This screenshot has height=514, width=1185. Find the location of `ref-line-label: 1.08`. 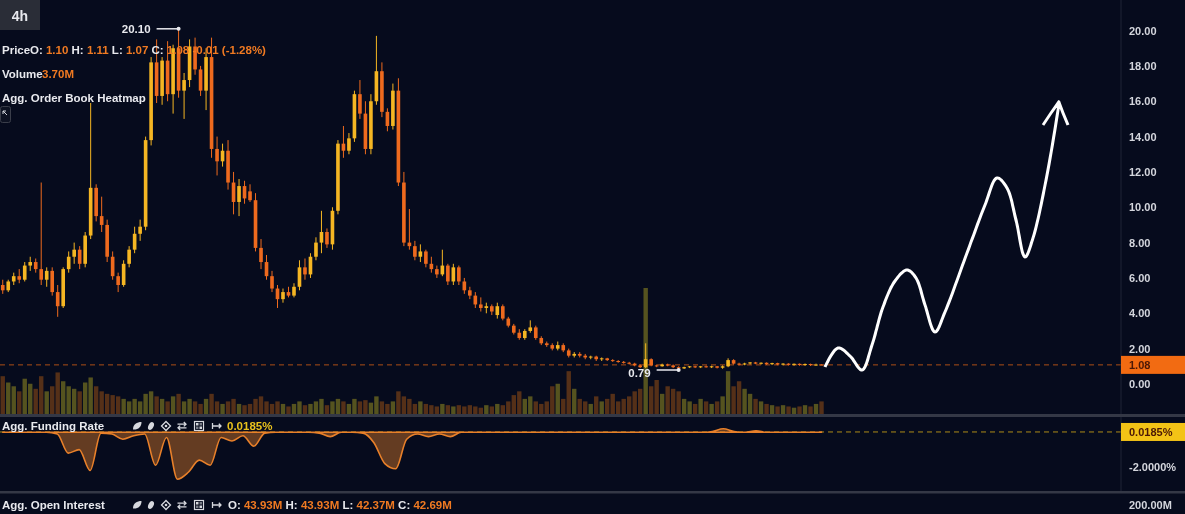

ref-line-label: 1.08 is located at coordinates (1140, 364).